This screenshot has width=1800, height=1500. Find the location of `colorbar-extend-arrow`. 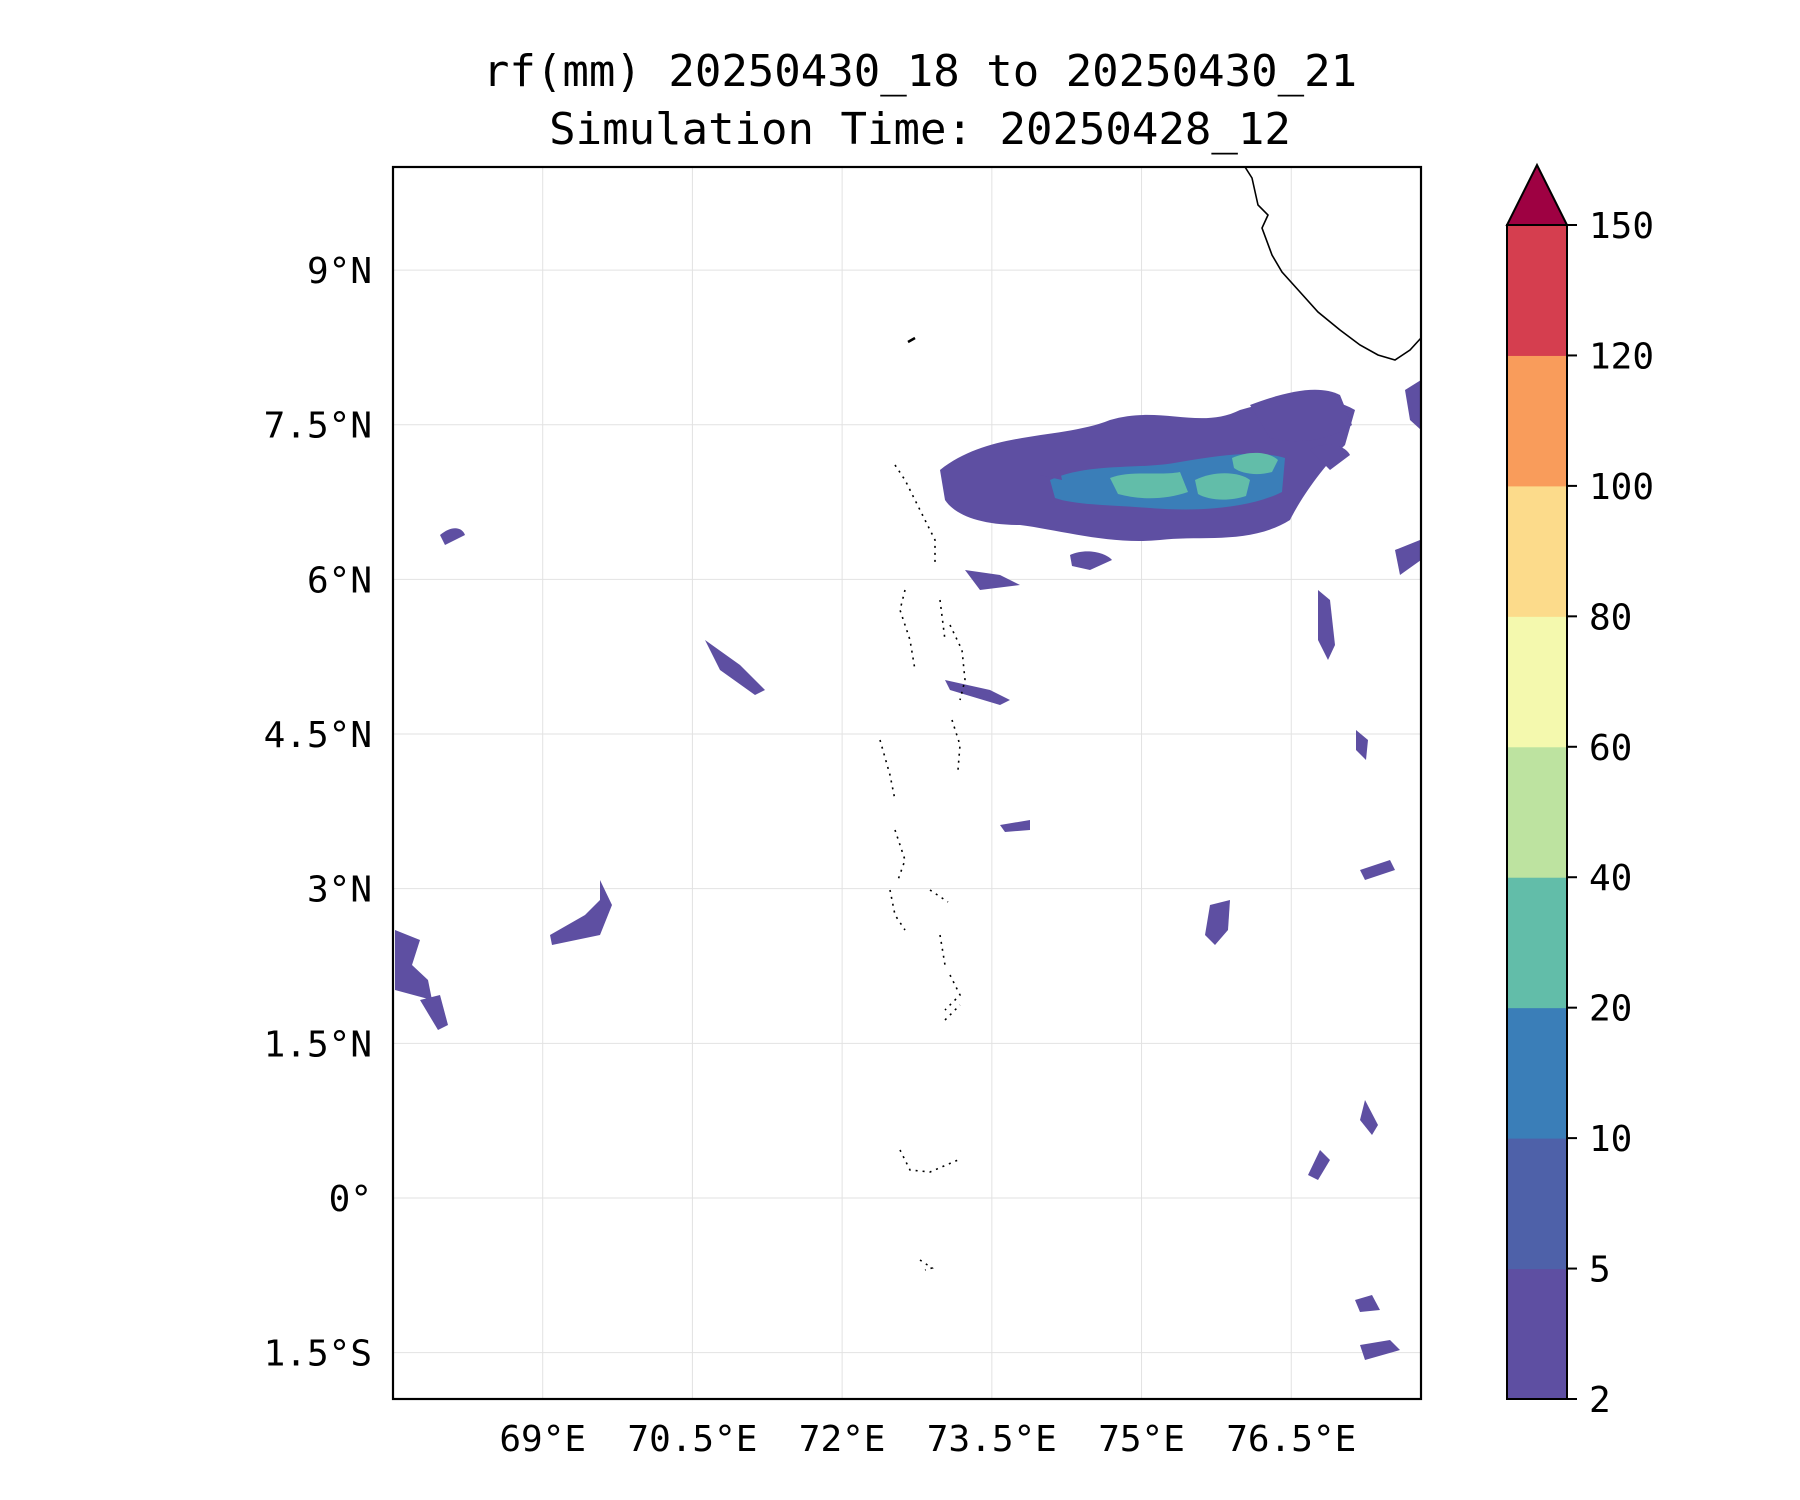

colorbar-extend-arrow is located at coordinates (1537, 194).